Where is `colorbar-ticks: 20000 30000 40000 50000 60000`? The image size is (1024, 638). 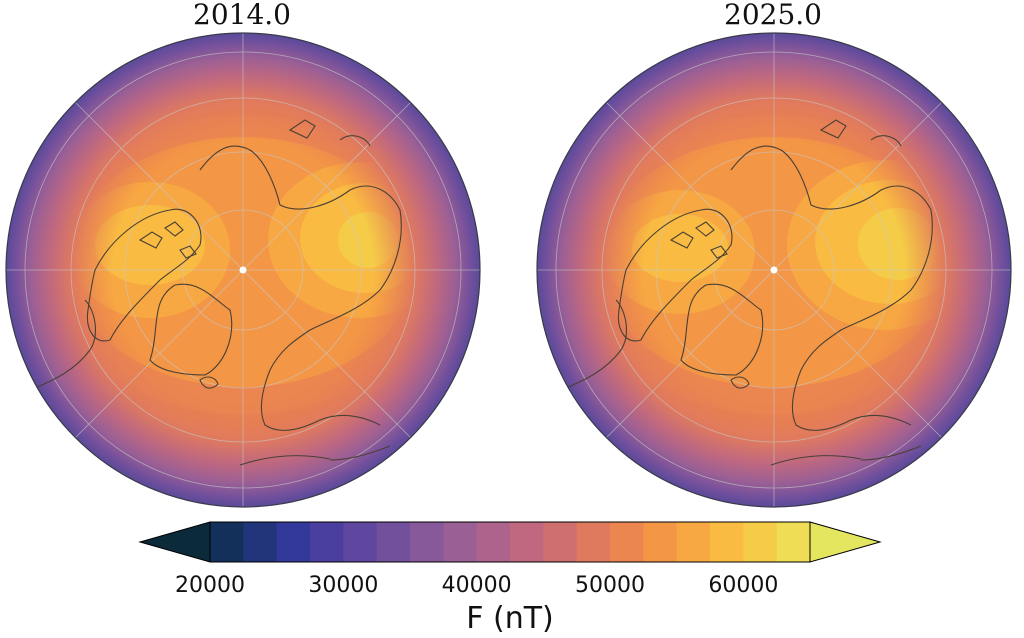 colorbar-ticks: 20000 30000 40000 50000 60000 is located at coordinates (476, 585).